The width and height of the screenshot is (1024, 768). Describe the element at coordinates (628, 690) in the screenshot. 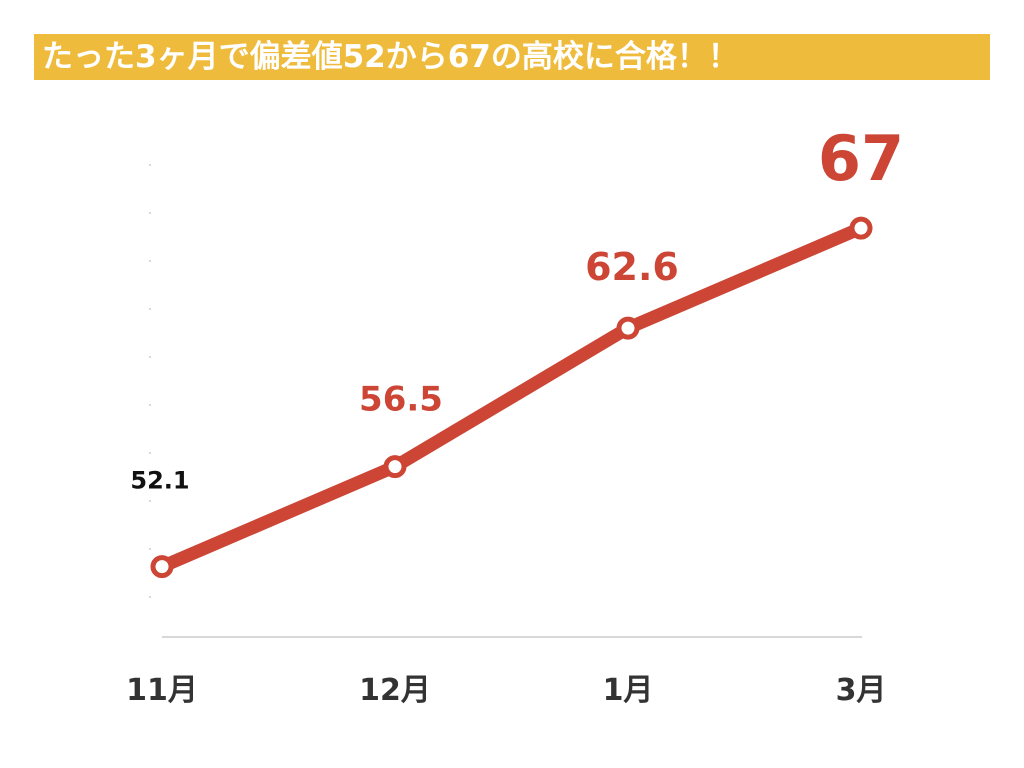

I see `x-tick-label: 1月` at that location.